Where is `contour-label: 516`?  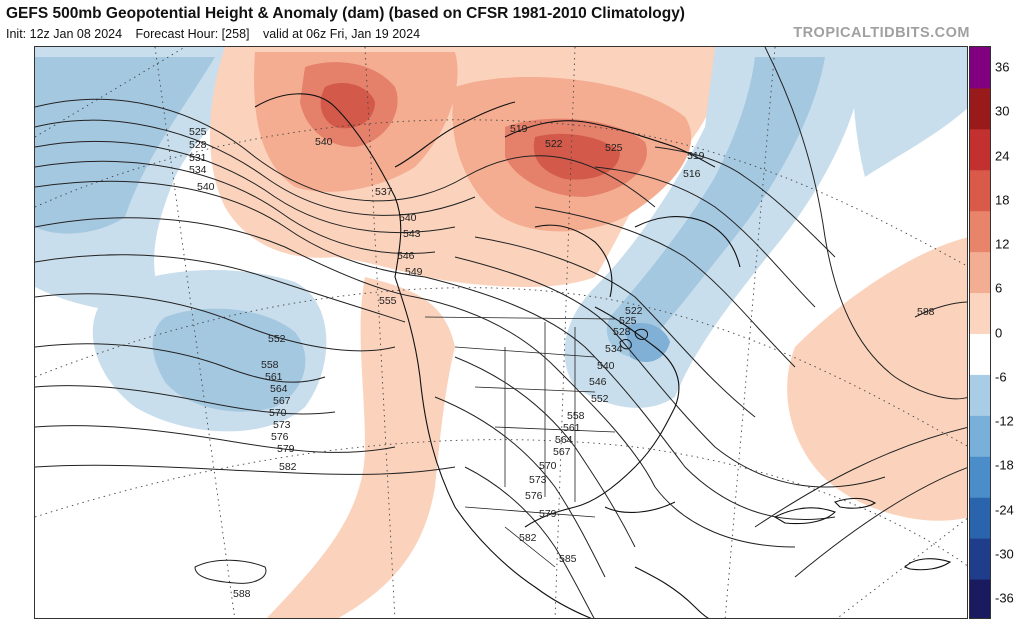 contour-label: 516 is located at coordinates (692, 174).